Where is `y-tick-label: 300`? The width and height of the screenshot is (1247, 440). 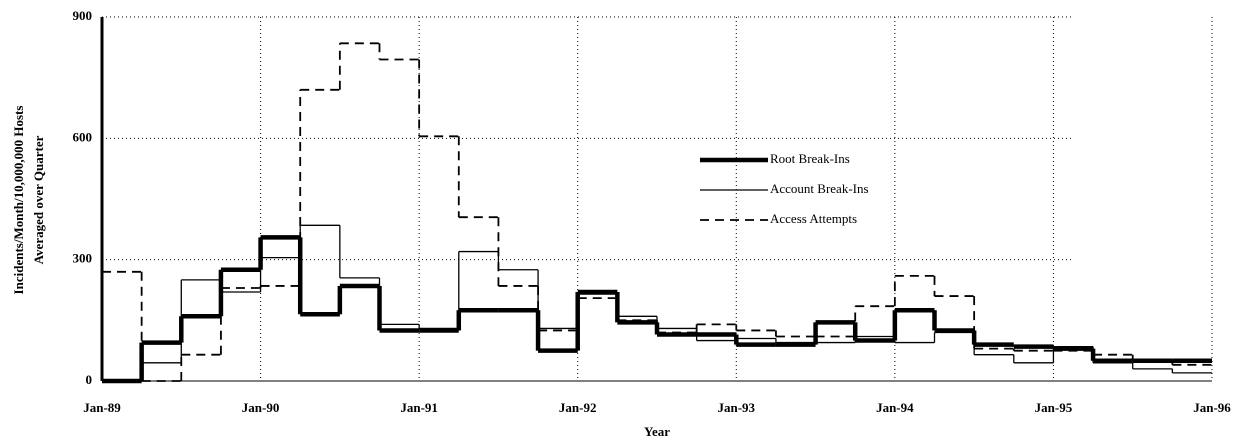
y-tick-label: 300 is located at coordinates (83, 258).